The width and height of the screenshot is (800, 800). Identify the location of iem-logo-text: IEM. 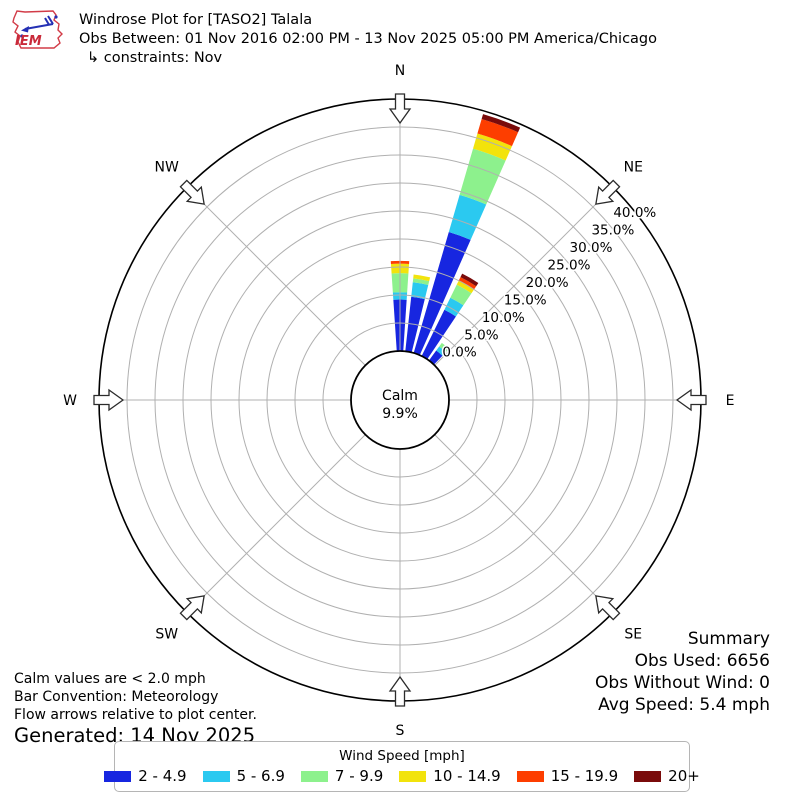
(28, 41).